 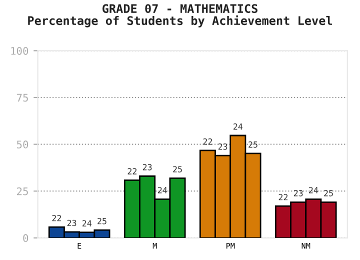 I want to click on series-label: 22, so click(x=56, y=218).